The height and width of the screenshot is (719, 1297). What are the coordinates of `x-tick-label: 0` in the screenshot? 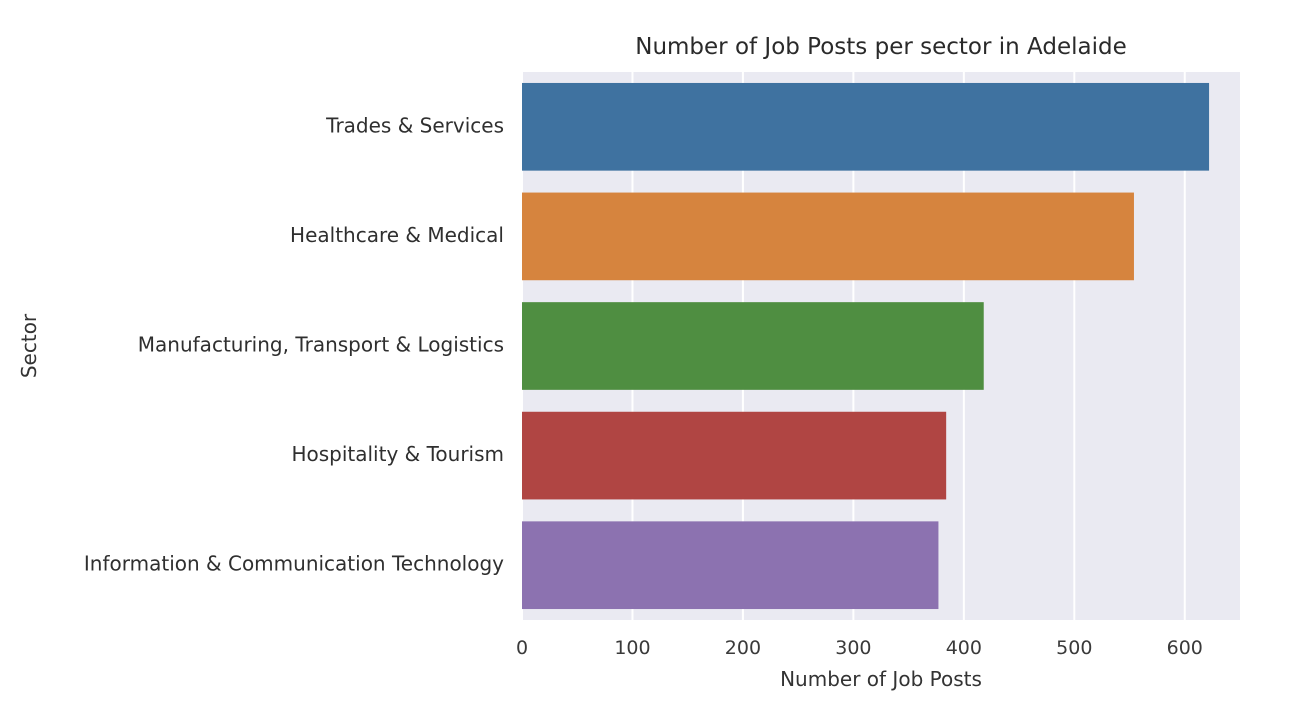 It's located at (522, 648).